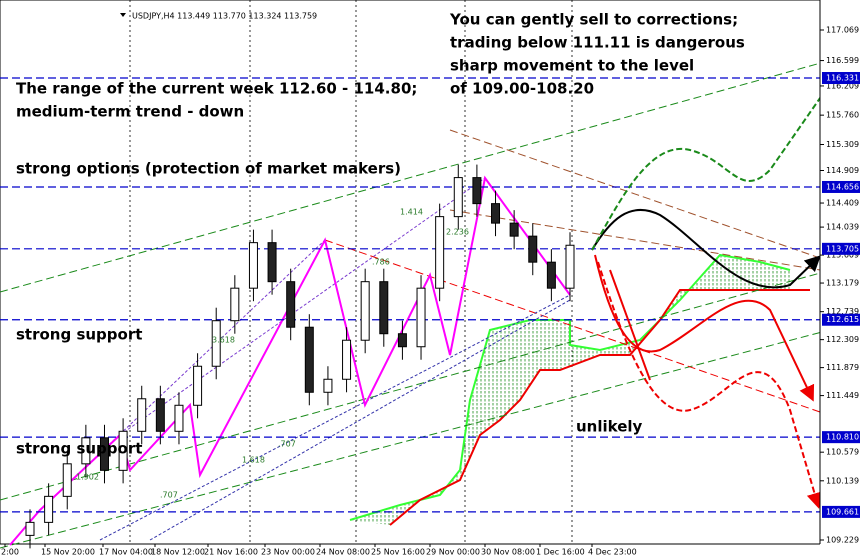 Image resolution: width=860 pixels, height=560 pixels. I want to click on y-tick-label: 112.309, so click(842, 339).